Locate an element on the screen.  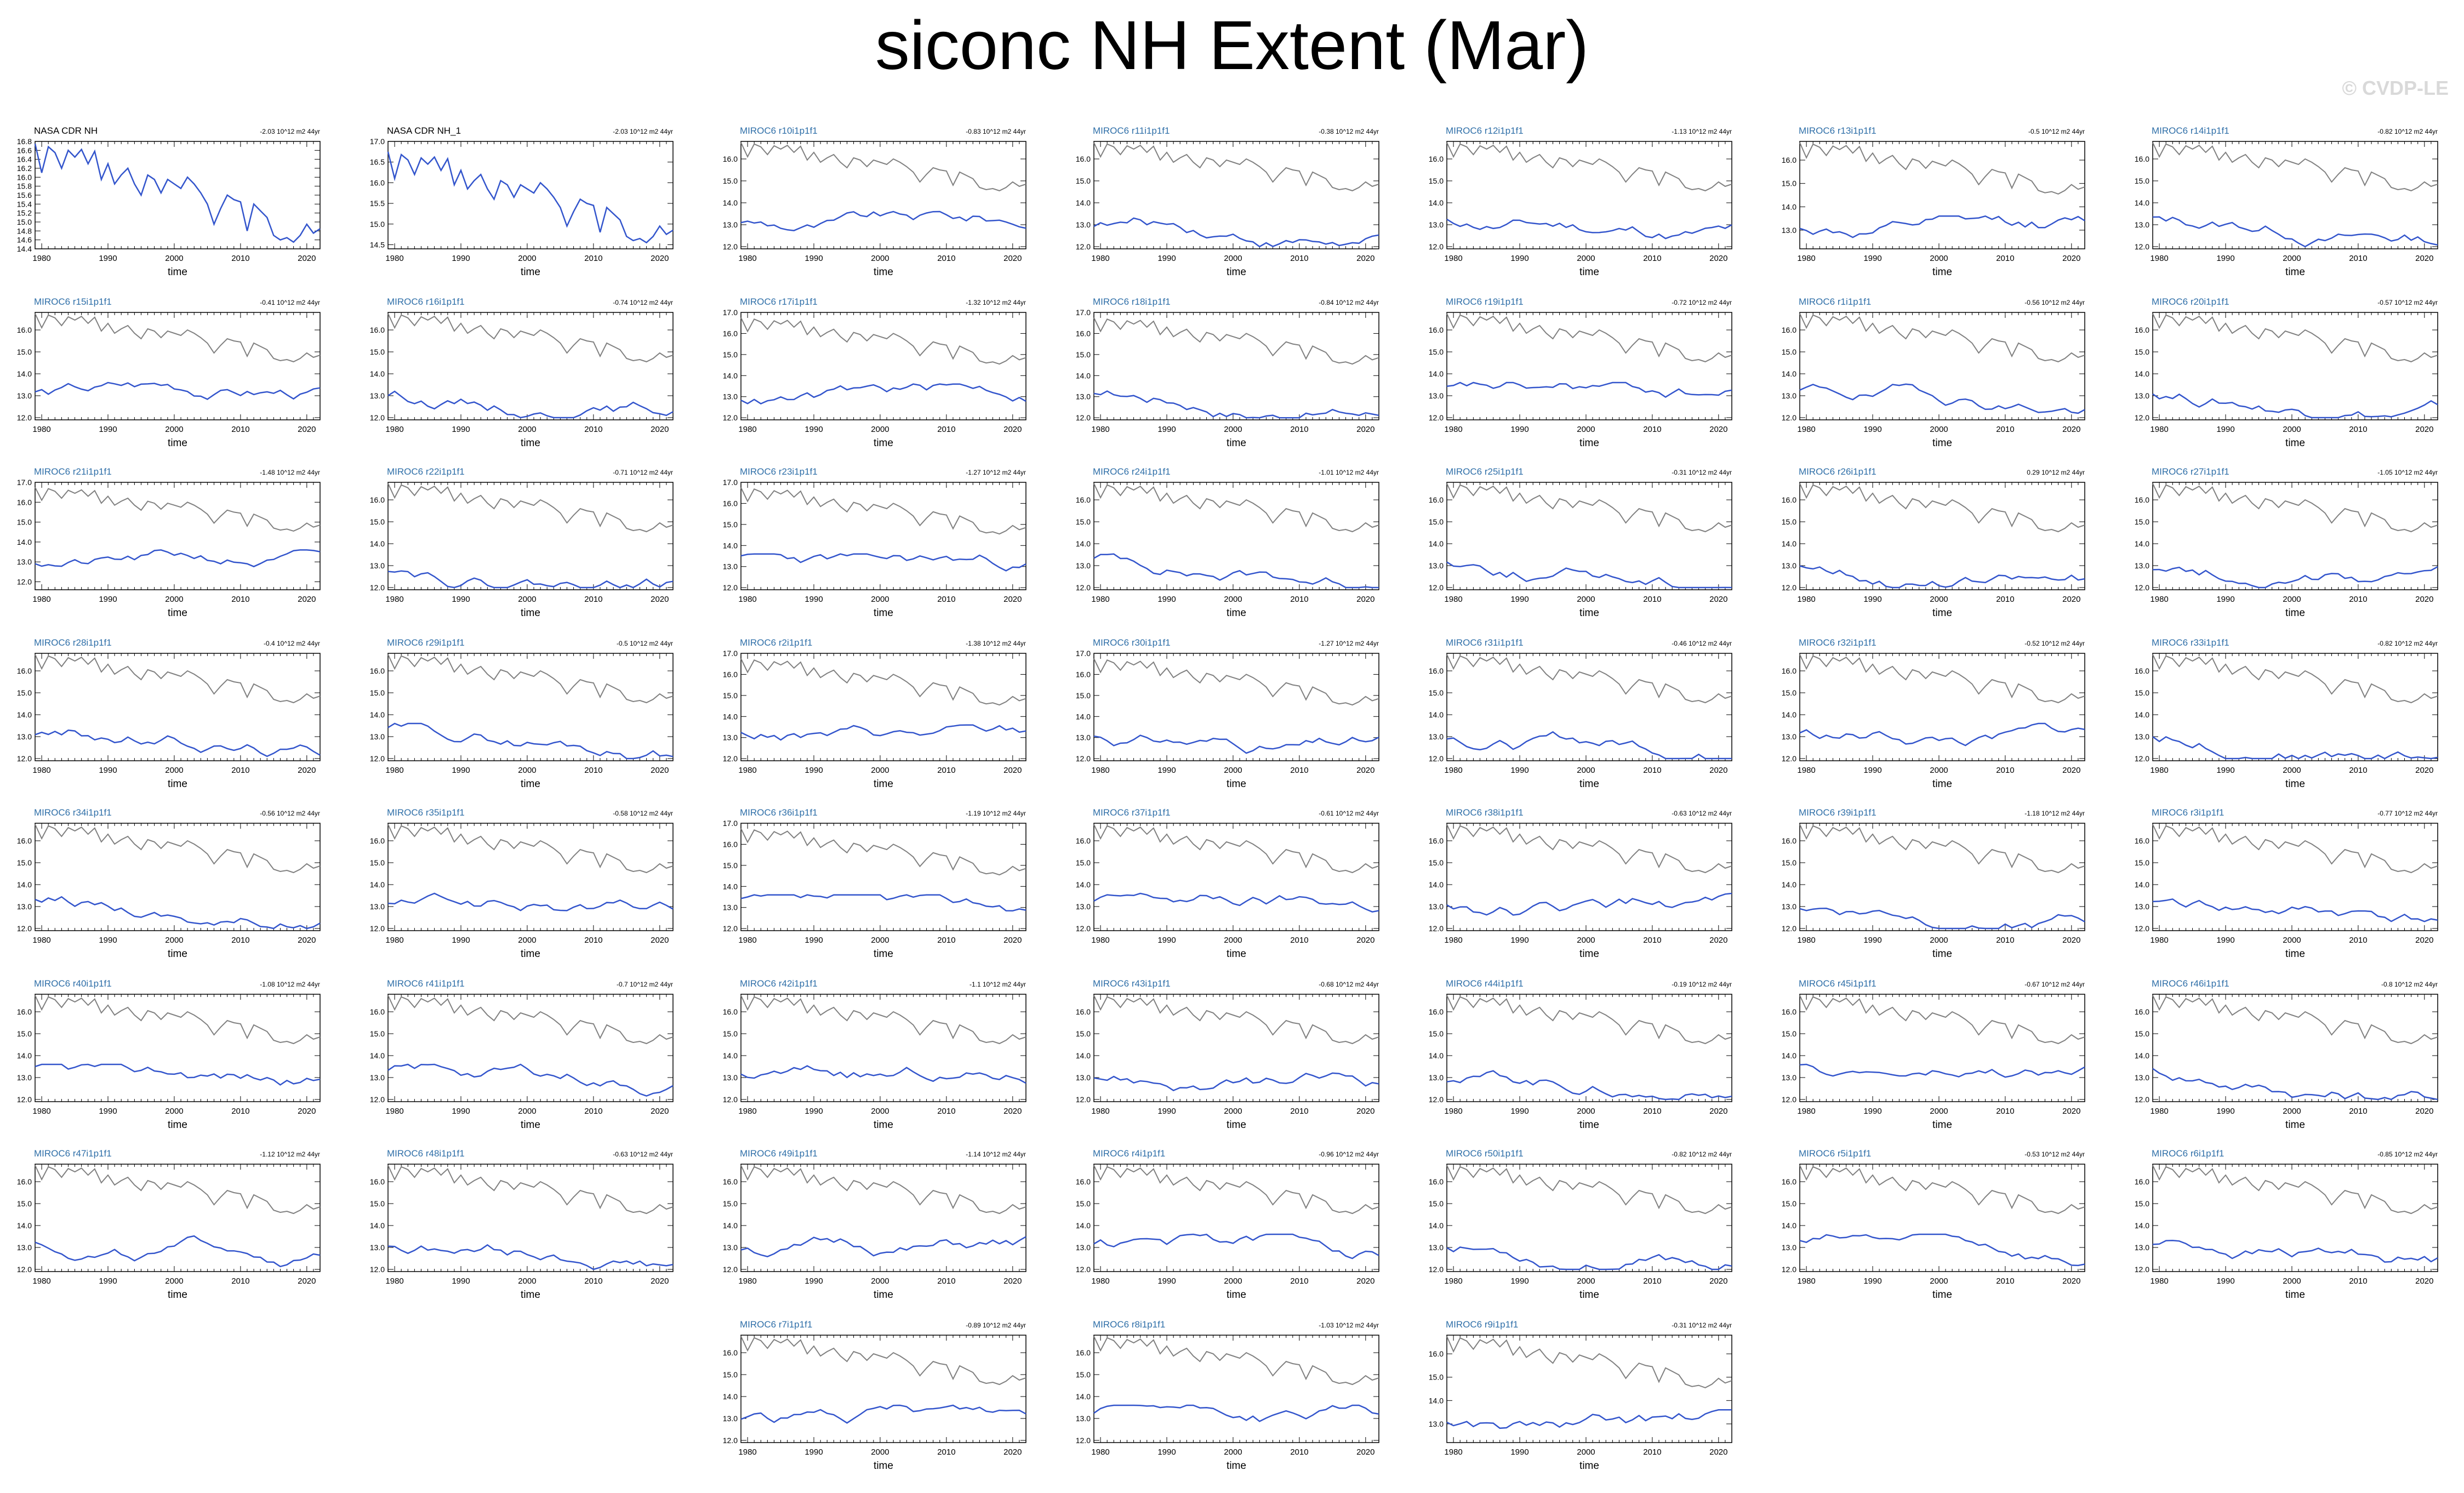
panel-trend: -1.12 10^12 m2 44yr is located at coordinates (290, 1154).